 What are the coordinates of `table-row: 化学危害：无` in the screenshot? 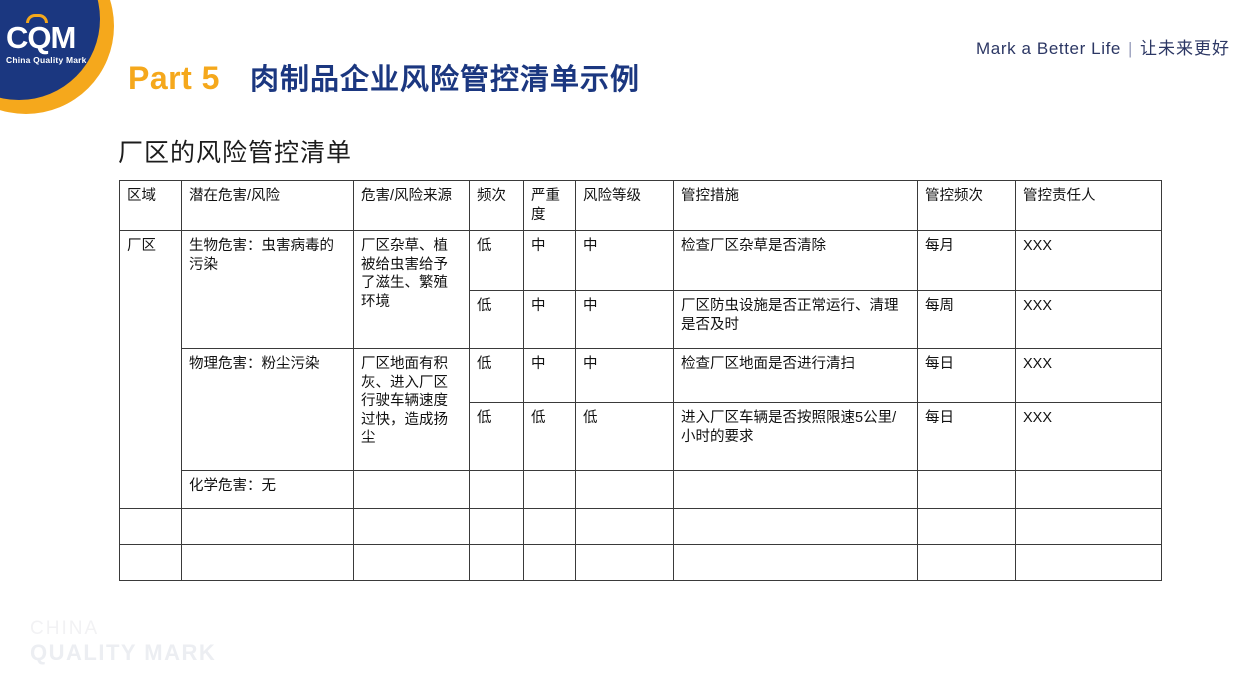 It's located at (641, 490).